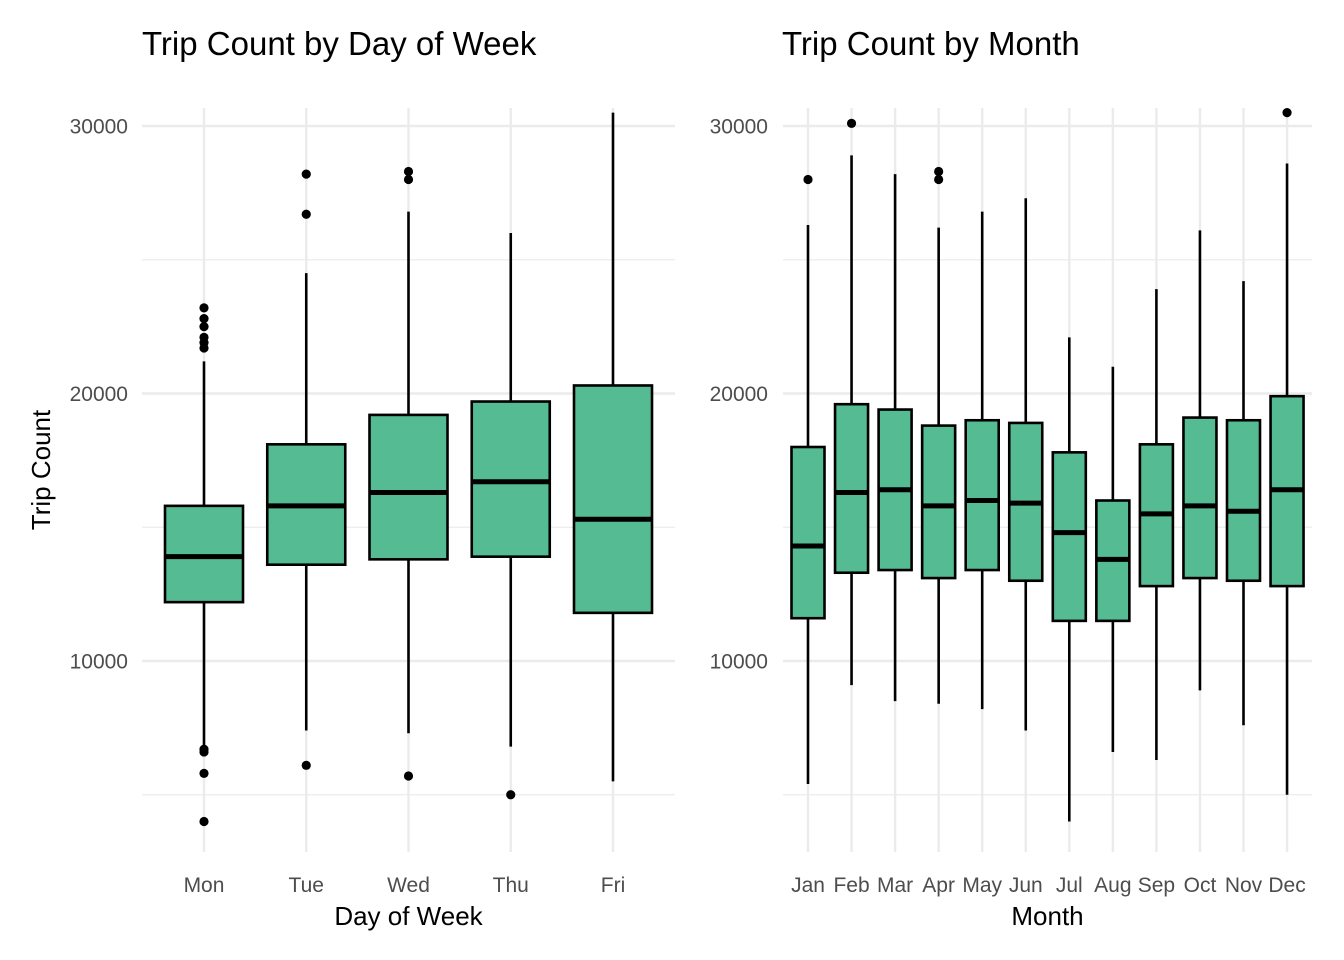 This screenshot has width=1344, height=960. Describe the element at coordinates (982, 885) in the screenshot. I see `x-tick-label-may: May` at that location.